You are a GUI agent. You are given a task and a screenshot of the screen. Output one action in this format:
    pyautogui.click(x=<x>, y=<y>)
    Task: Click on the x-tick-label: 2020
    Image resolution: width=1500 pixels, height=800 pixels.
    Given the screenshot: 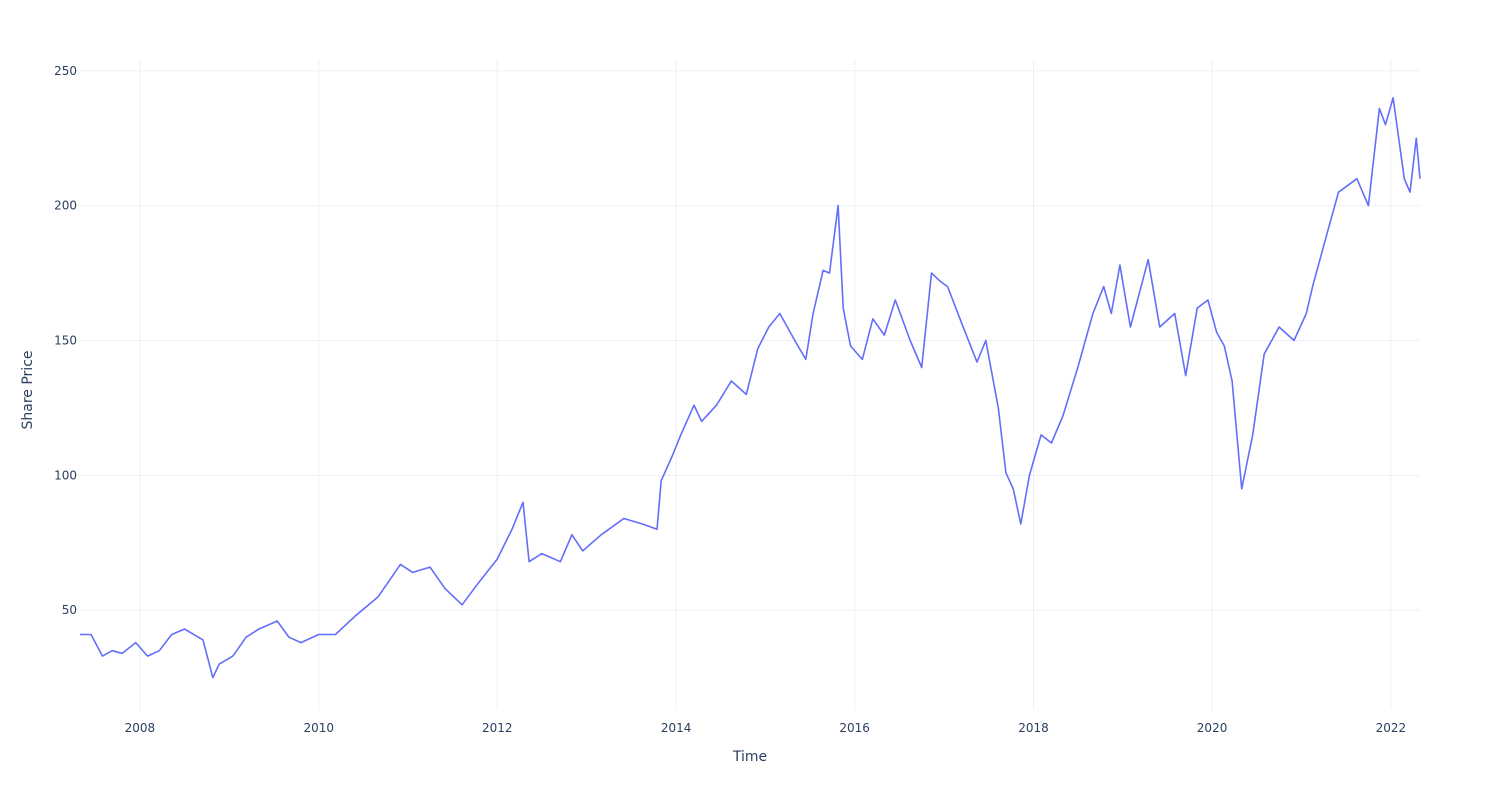 What is the action you would take?
    pyautogui.click(x=1212, y=728)
    